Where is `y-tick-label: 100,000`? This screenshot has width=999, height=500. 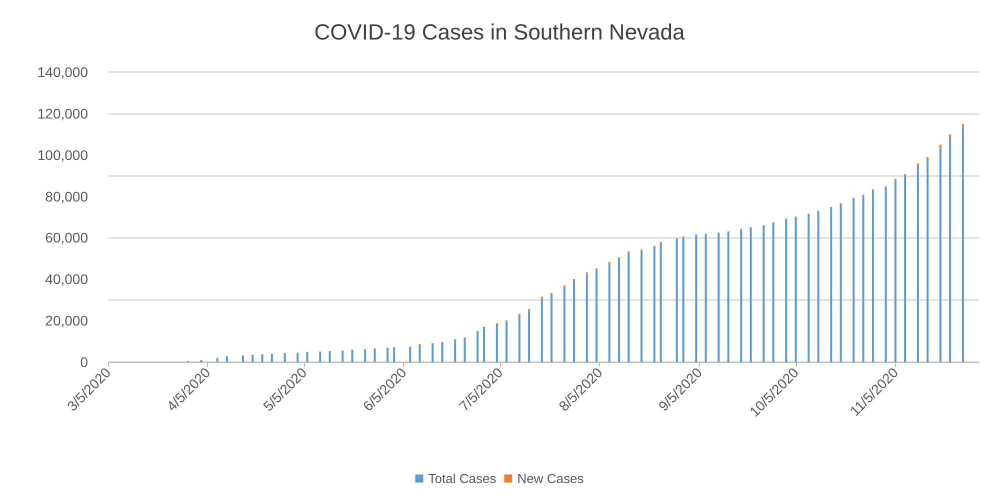
y-tick-label: 100,000 is located at coordinates (62, 154).